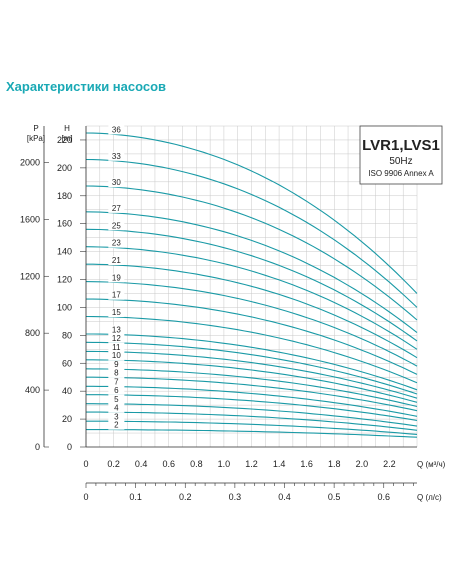  I want to click on stage-label: 9, so click(116, 364).